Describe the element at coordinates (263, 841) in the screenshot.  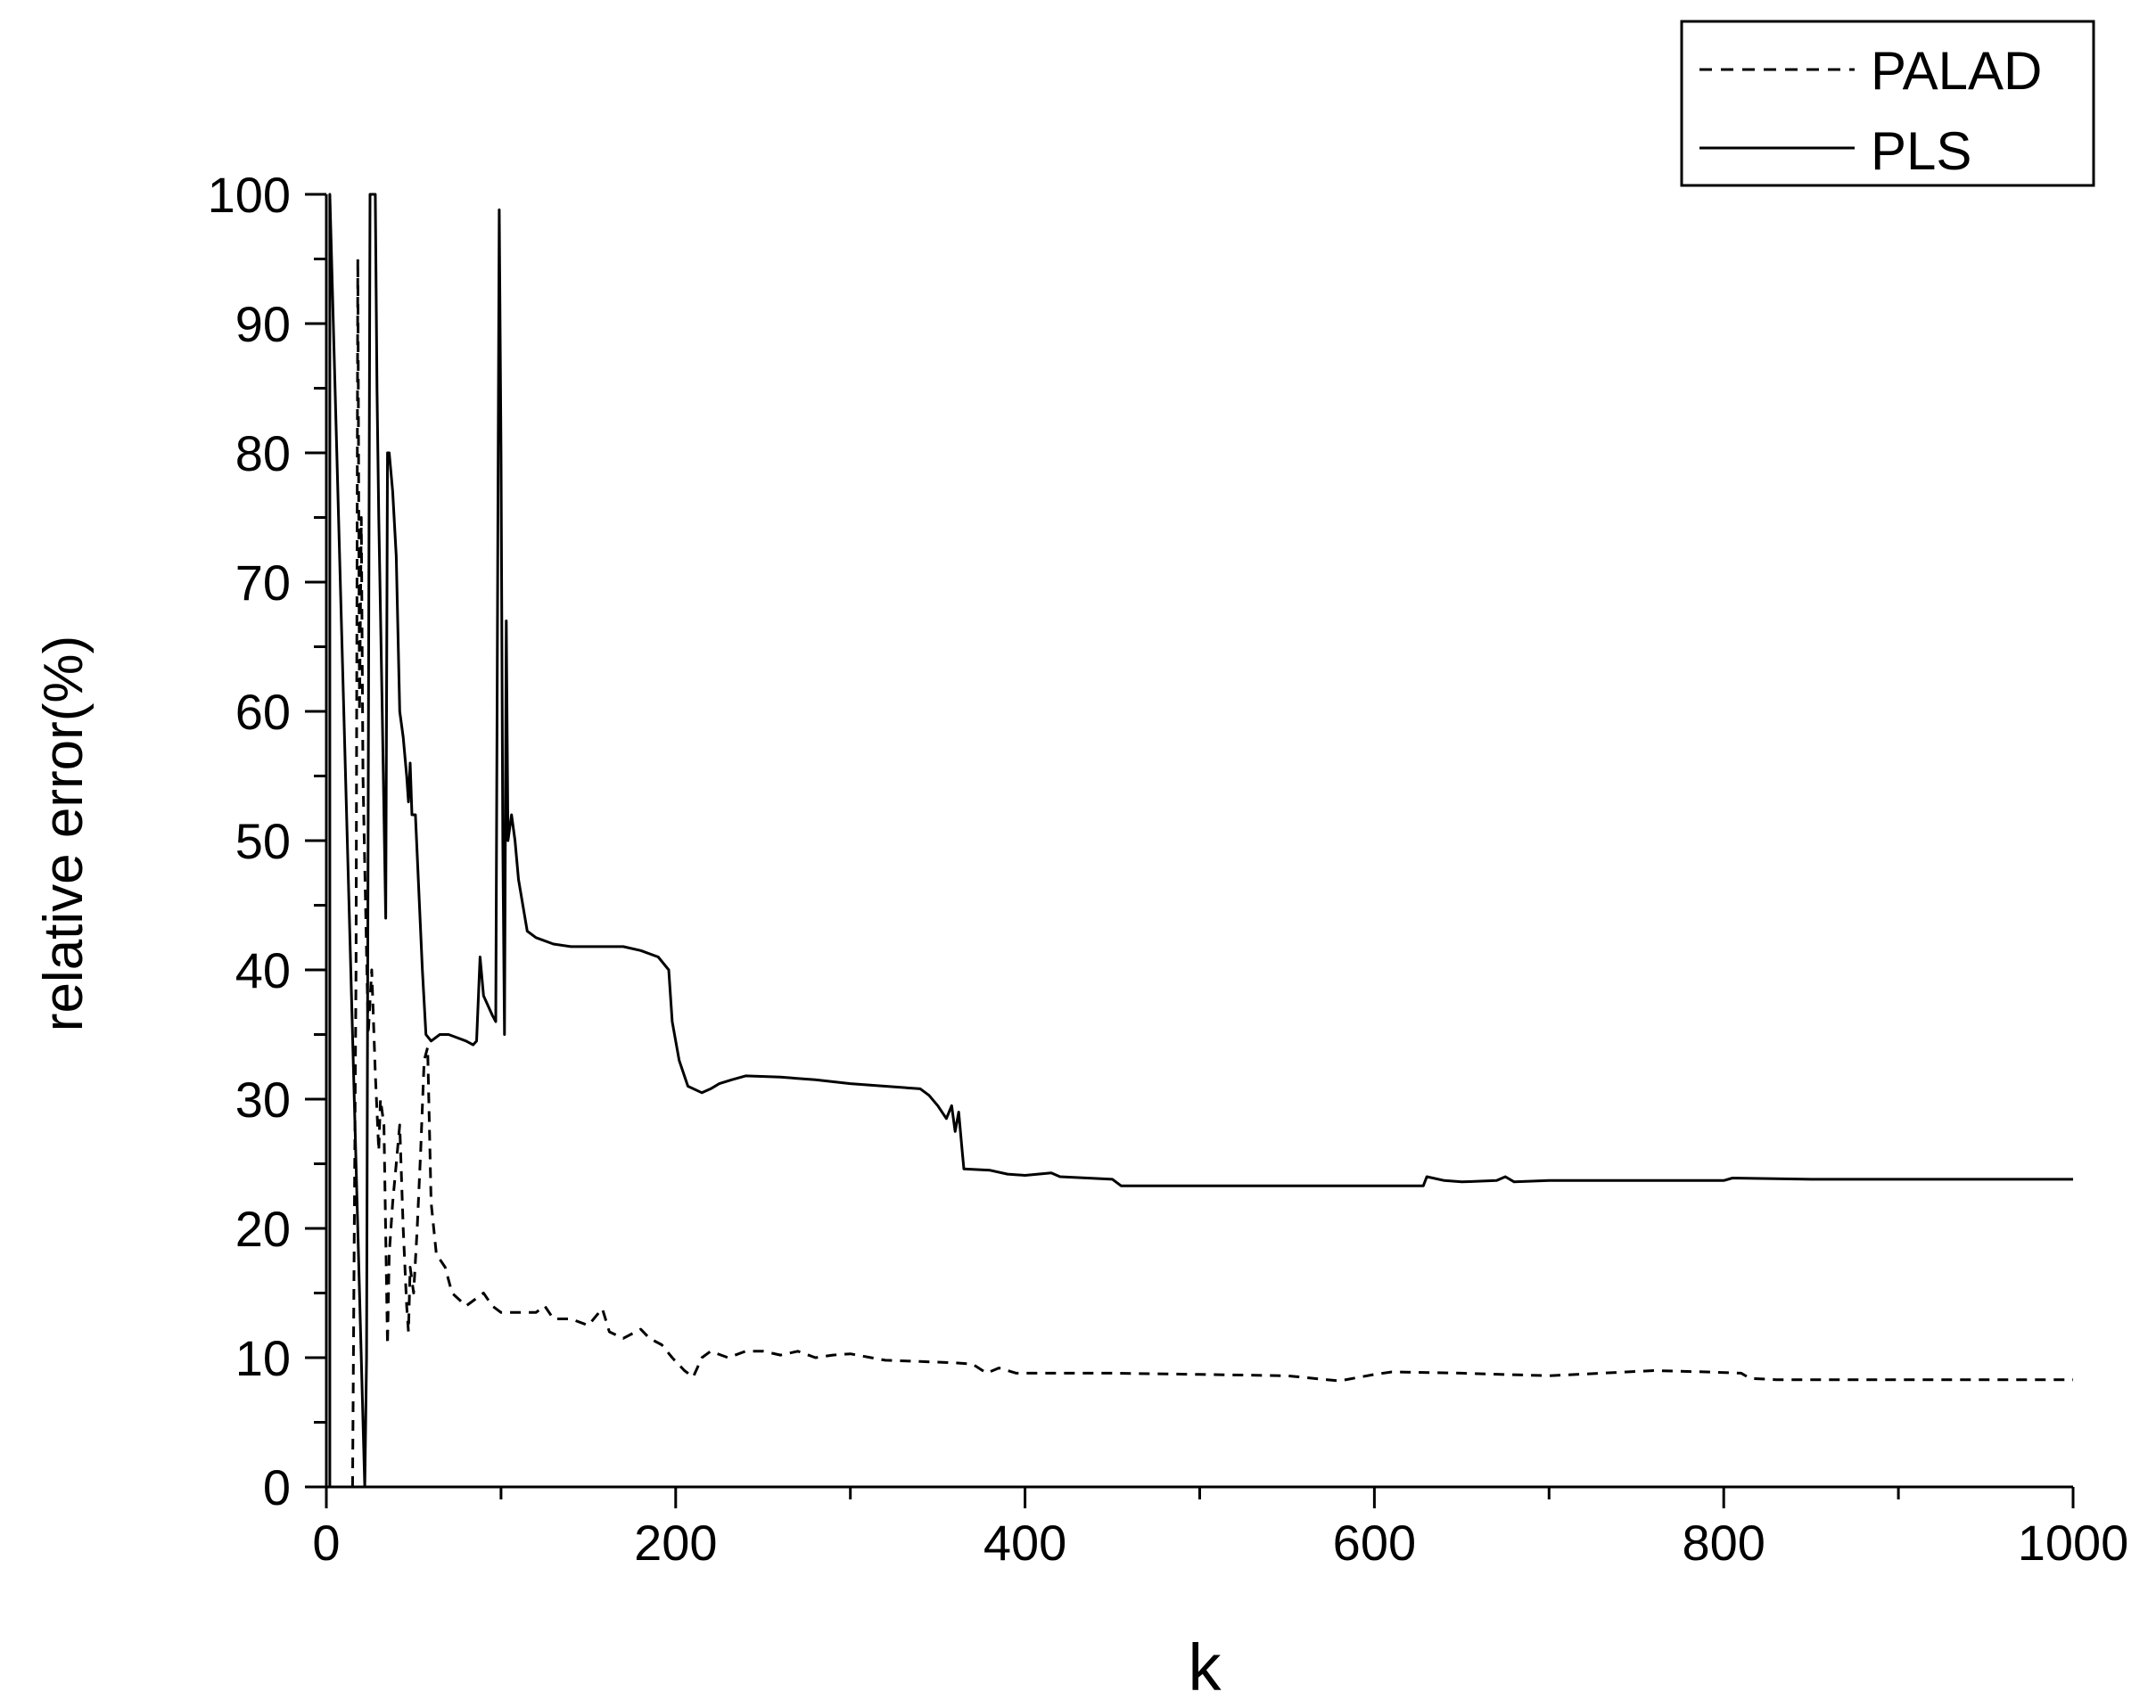
I see `y-tick-label: 50` at that location.